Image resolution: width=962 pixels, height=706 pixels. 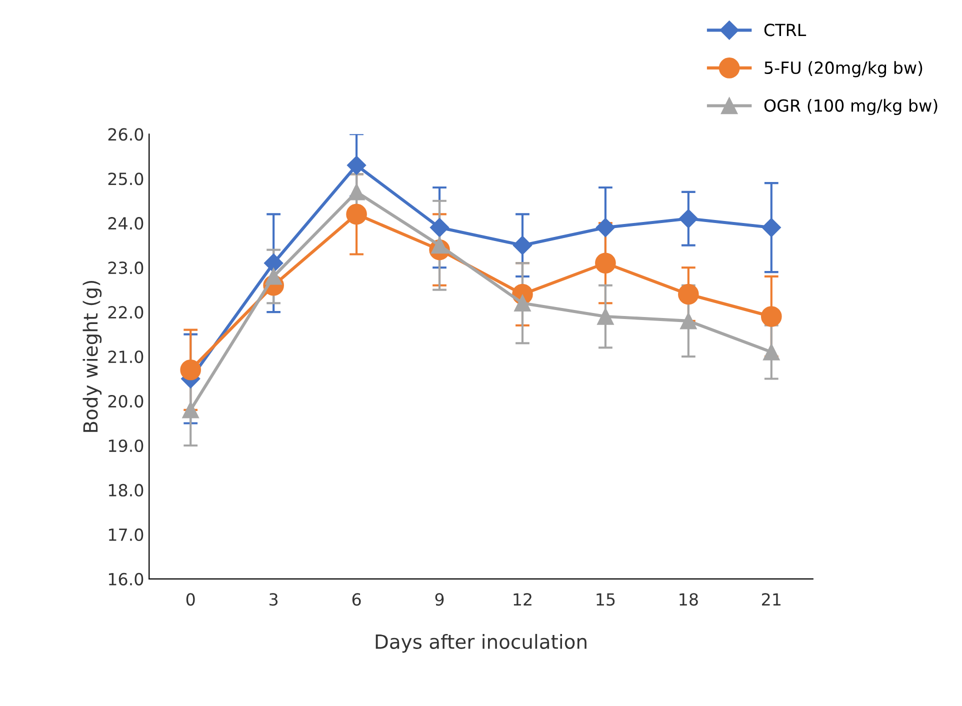 I want to click on x-tick-label: 12, so click(x=523, y=599).